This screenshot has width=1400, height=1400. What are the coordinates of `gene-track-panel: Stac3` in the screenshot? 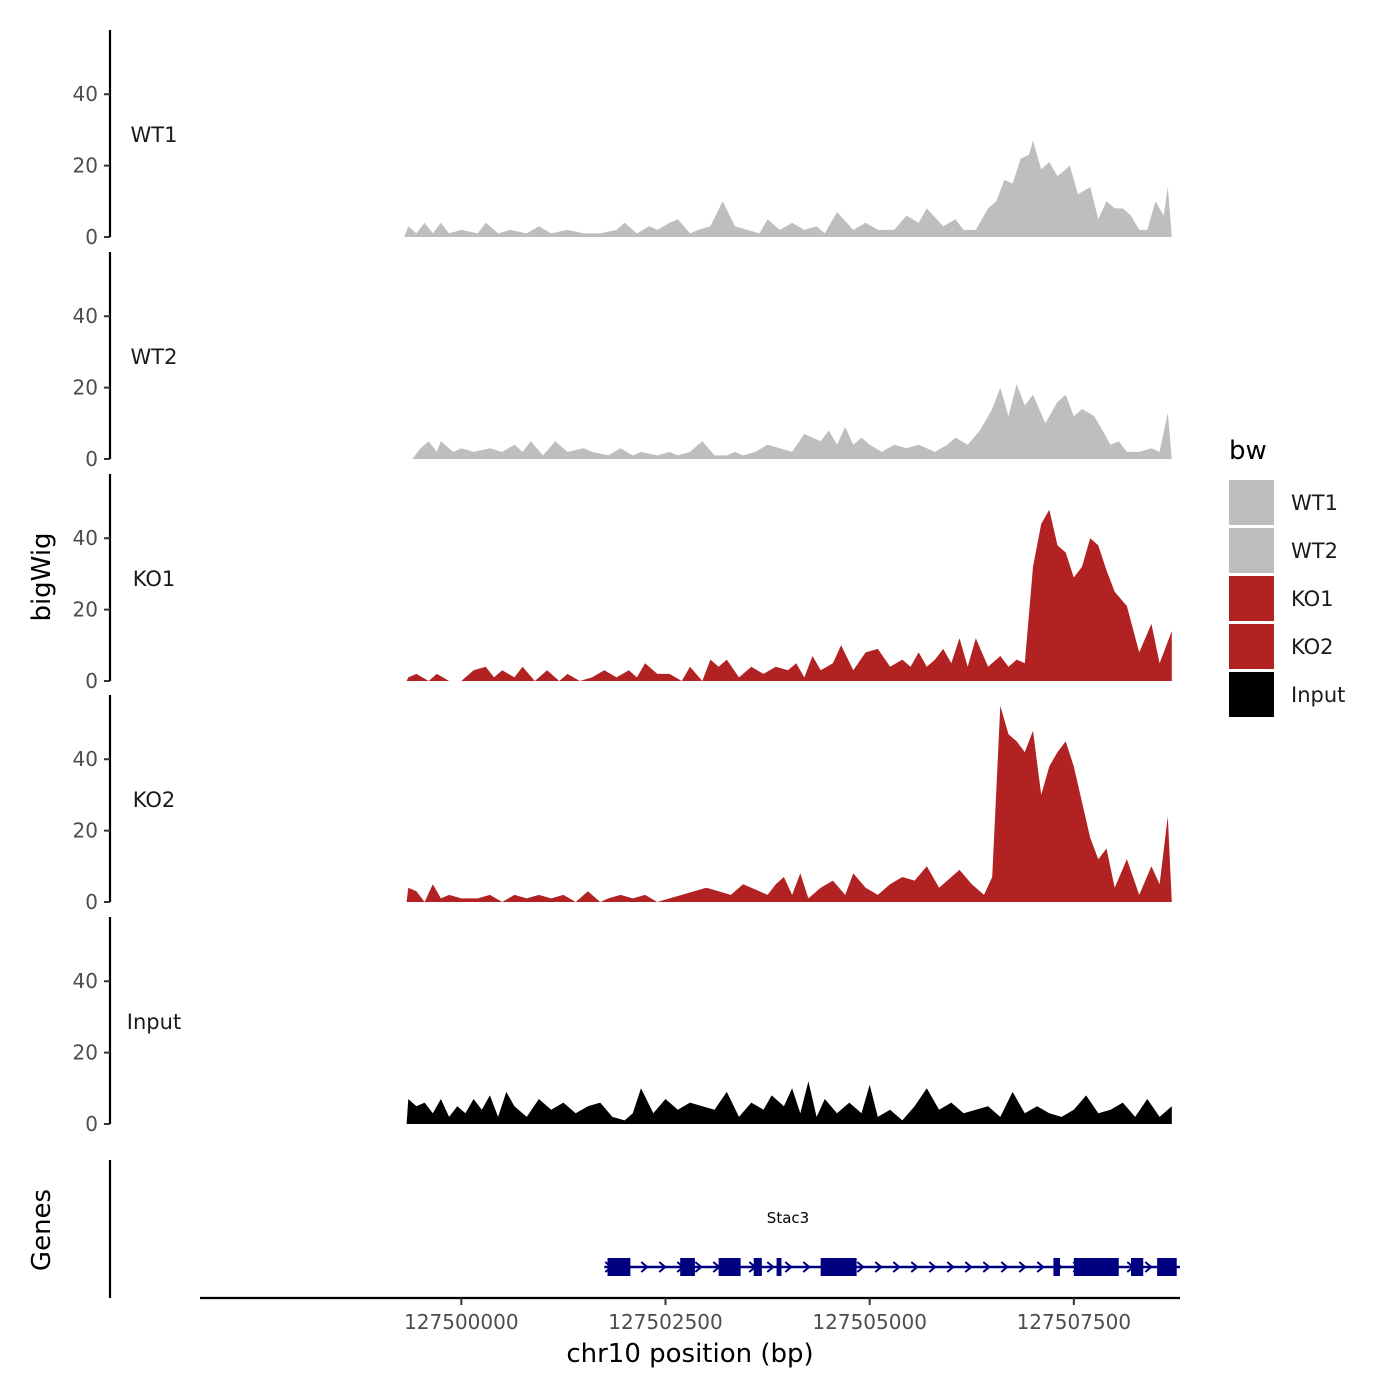 It's located at (644, 1229).